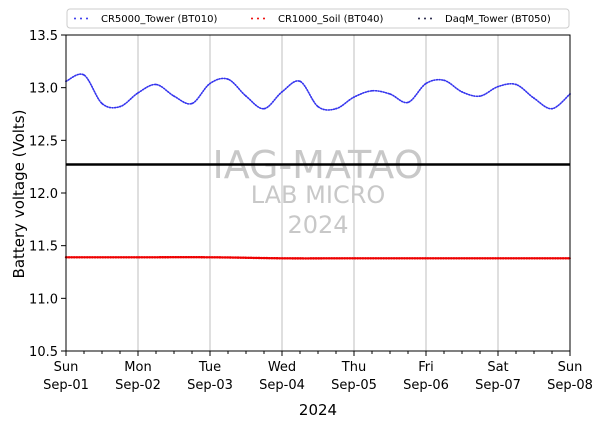 This screenshot has width=603, height=427. I want to click on y-tick-label: 10.5, so click(43, 352).